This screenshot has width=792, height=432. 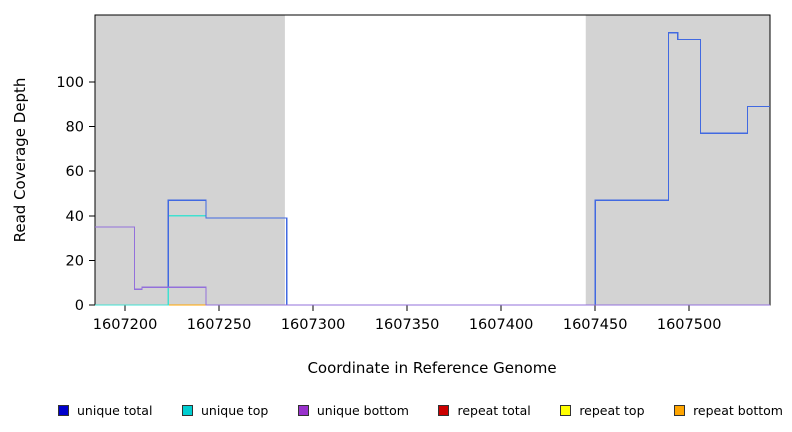 I want to click on x-tick-label: 1607400, so click(x=501, y=325).